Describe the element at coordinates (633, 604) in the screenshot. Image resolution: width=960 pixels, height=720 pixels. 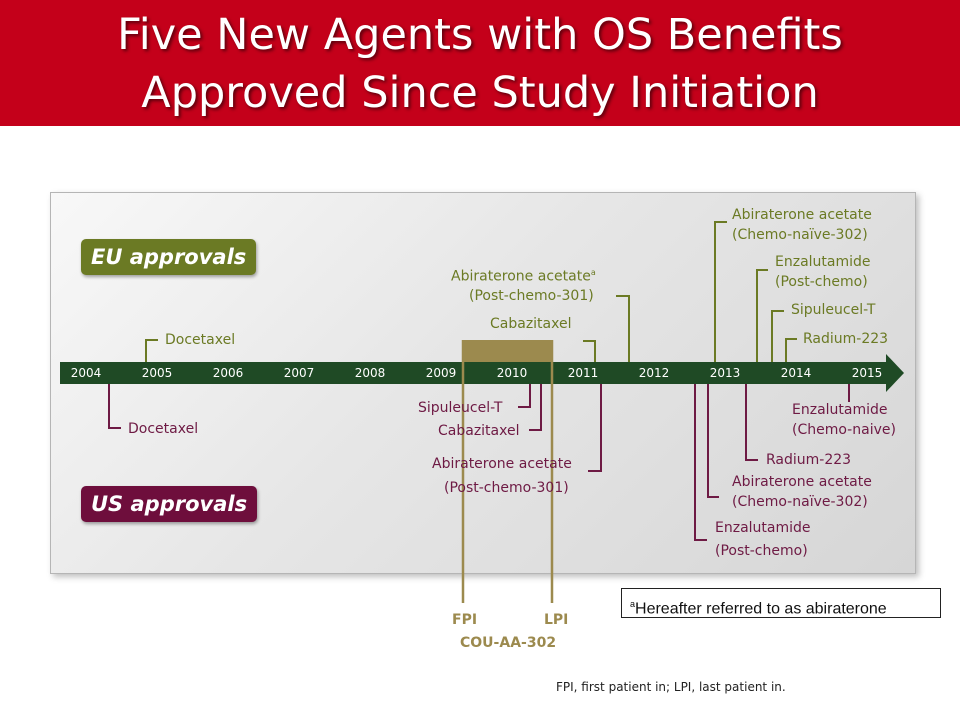
I see `footnote-box-marker: a` at that location.